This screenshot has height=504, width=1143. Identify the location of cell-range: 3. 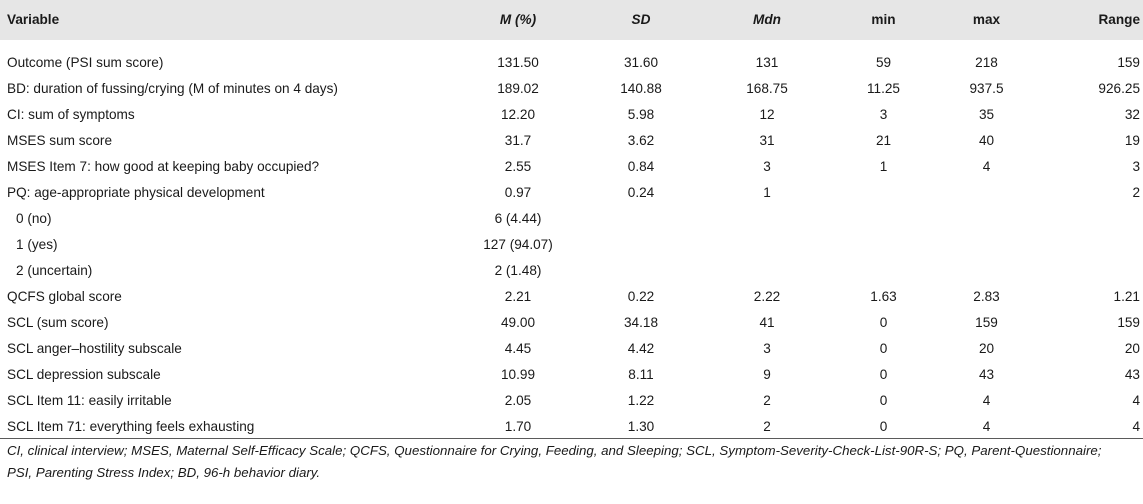
(1136, 166).